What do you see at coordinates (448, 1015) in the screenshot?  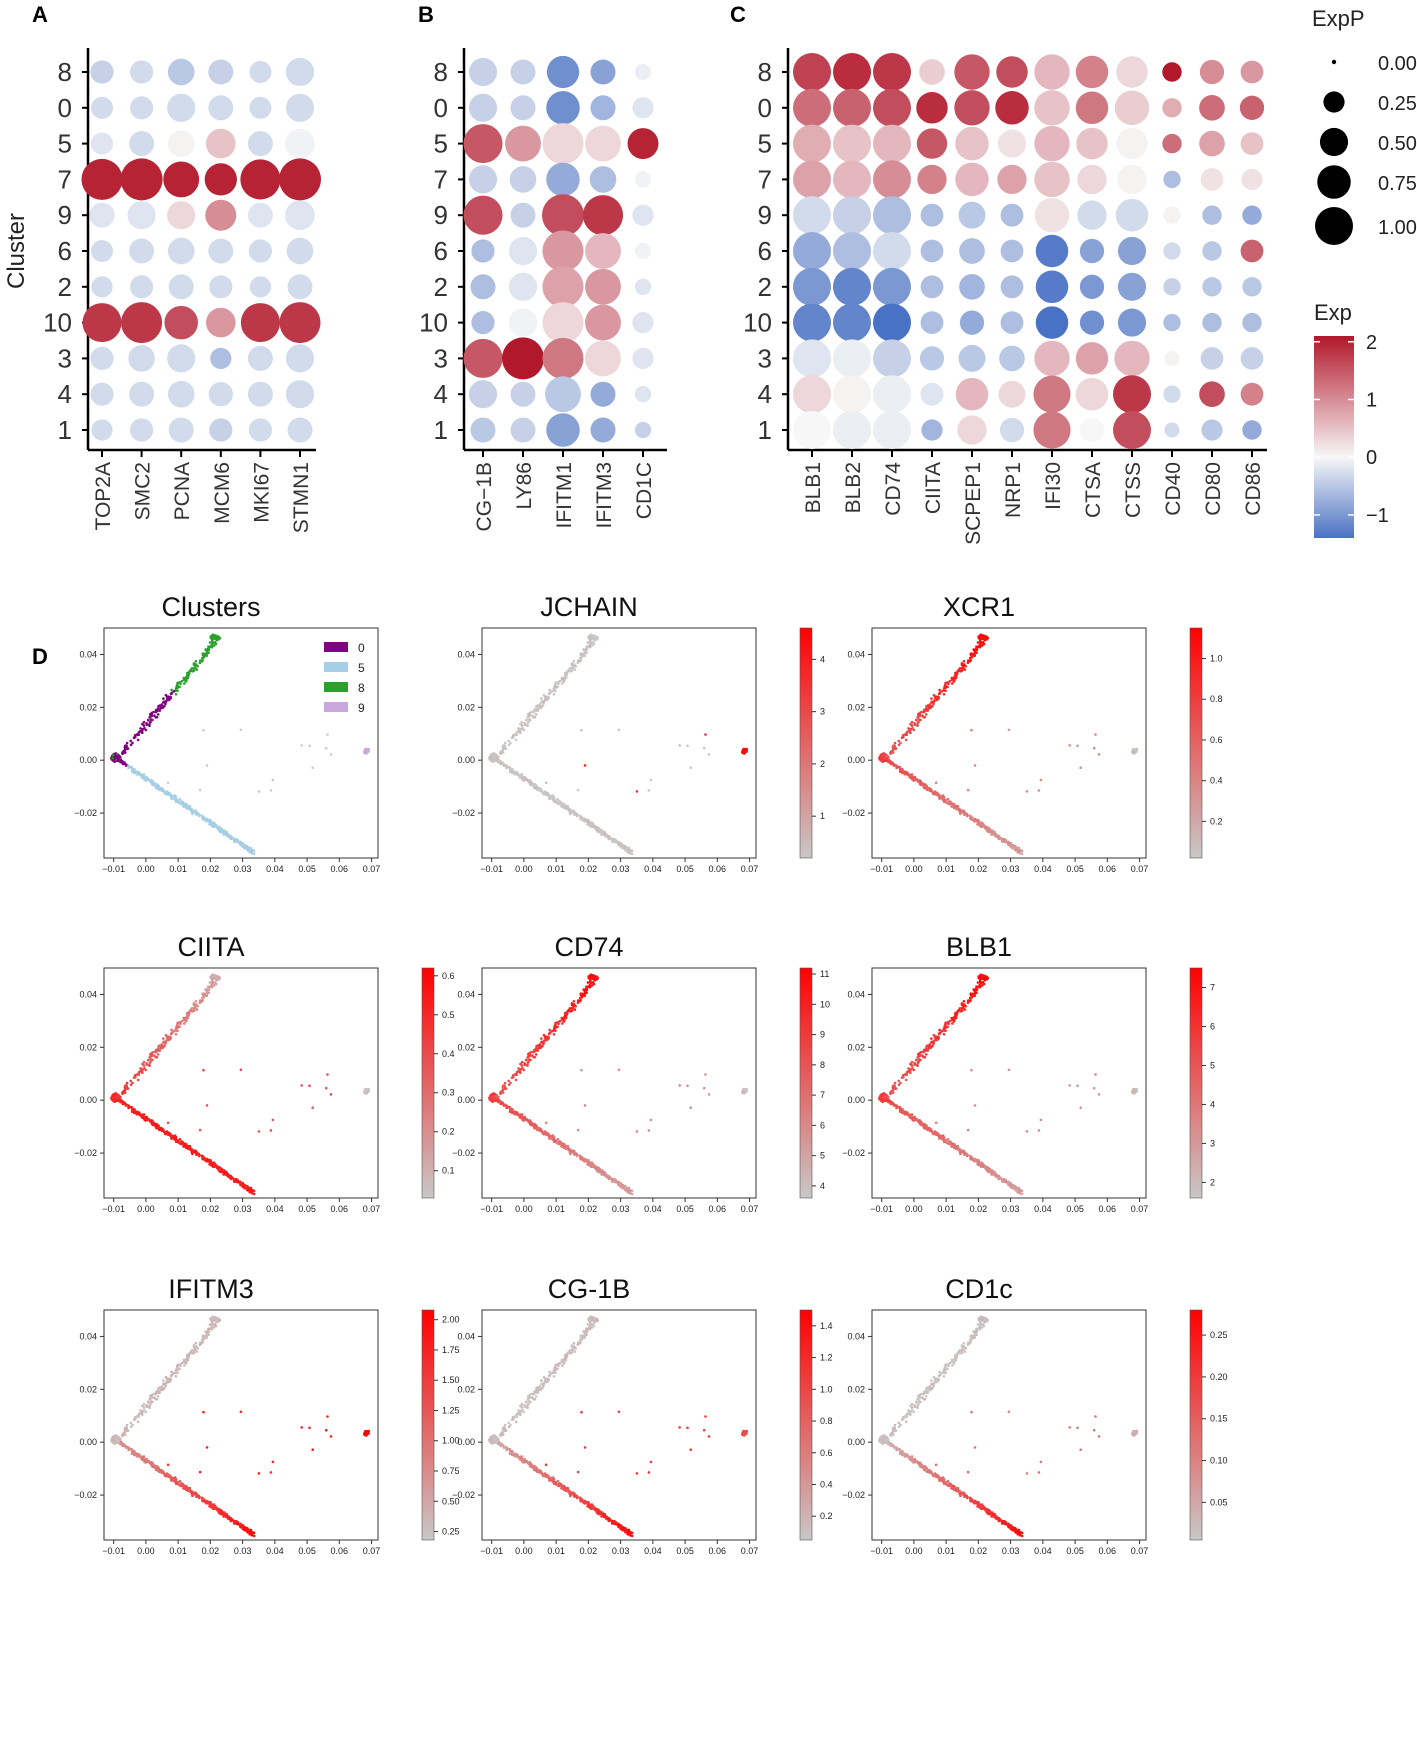 I see `colorbar-tick-label: 0.5` at bounding box center [448, 1015].